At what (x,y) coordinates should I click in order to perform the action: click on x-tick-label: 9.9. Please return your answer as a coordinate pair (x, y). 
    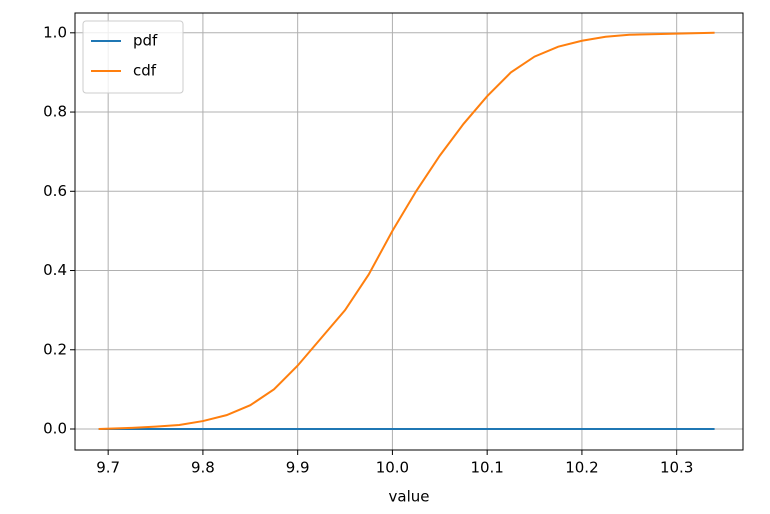
    Looking at the image, I should click on (298, 468).